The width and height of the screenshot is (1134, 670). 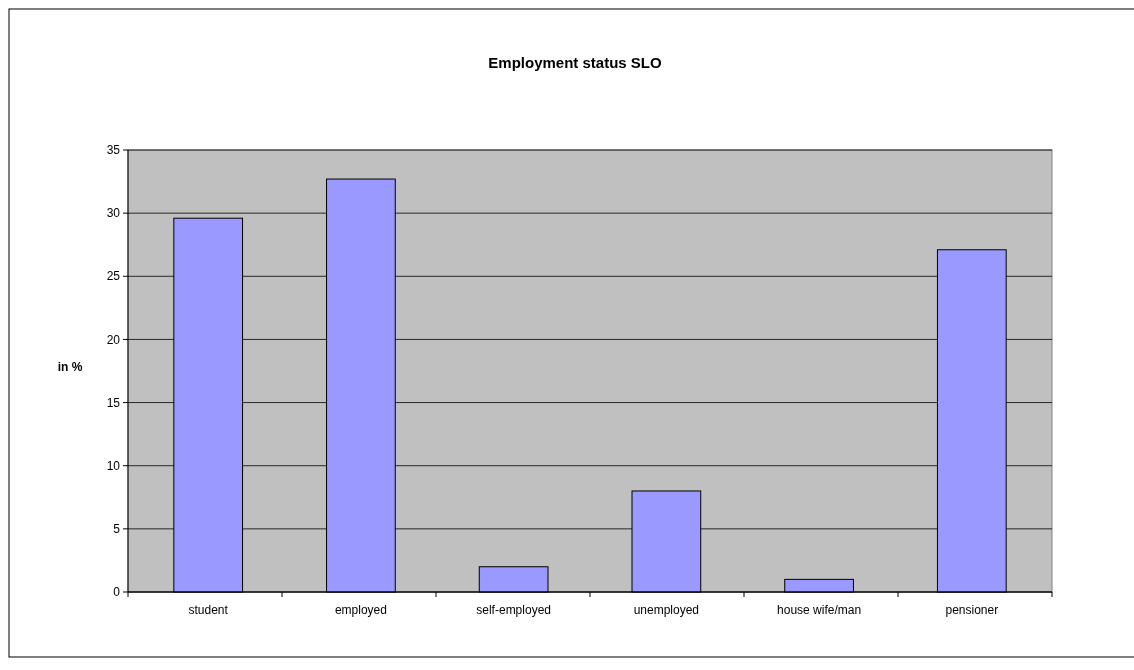 I want to click on y-tick-label: 30, so click(x=113, y=213).